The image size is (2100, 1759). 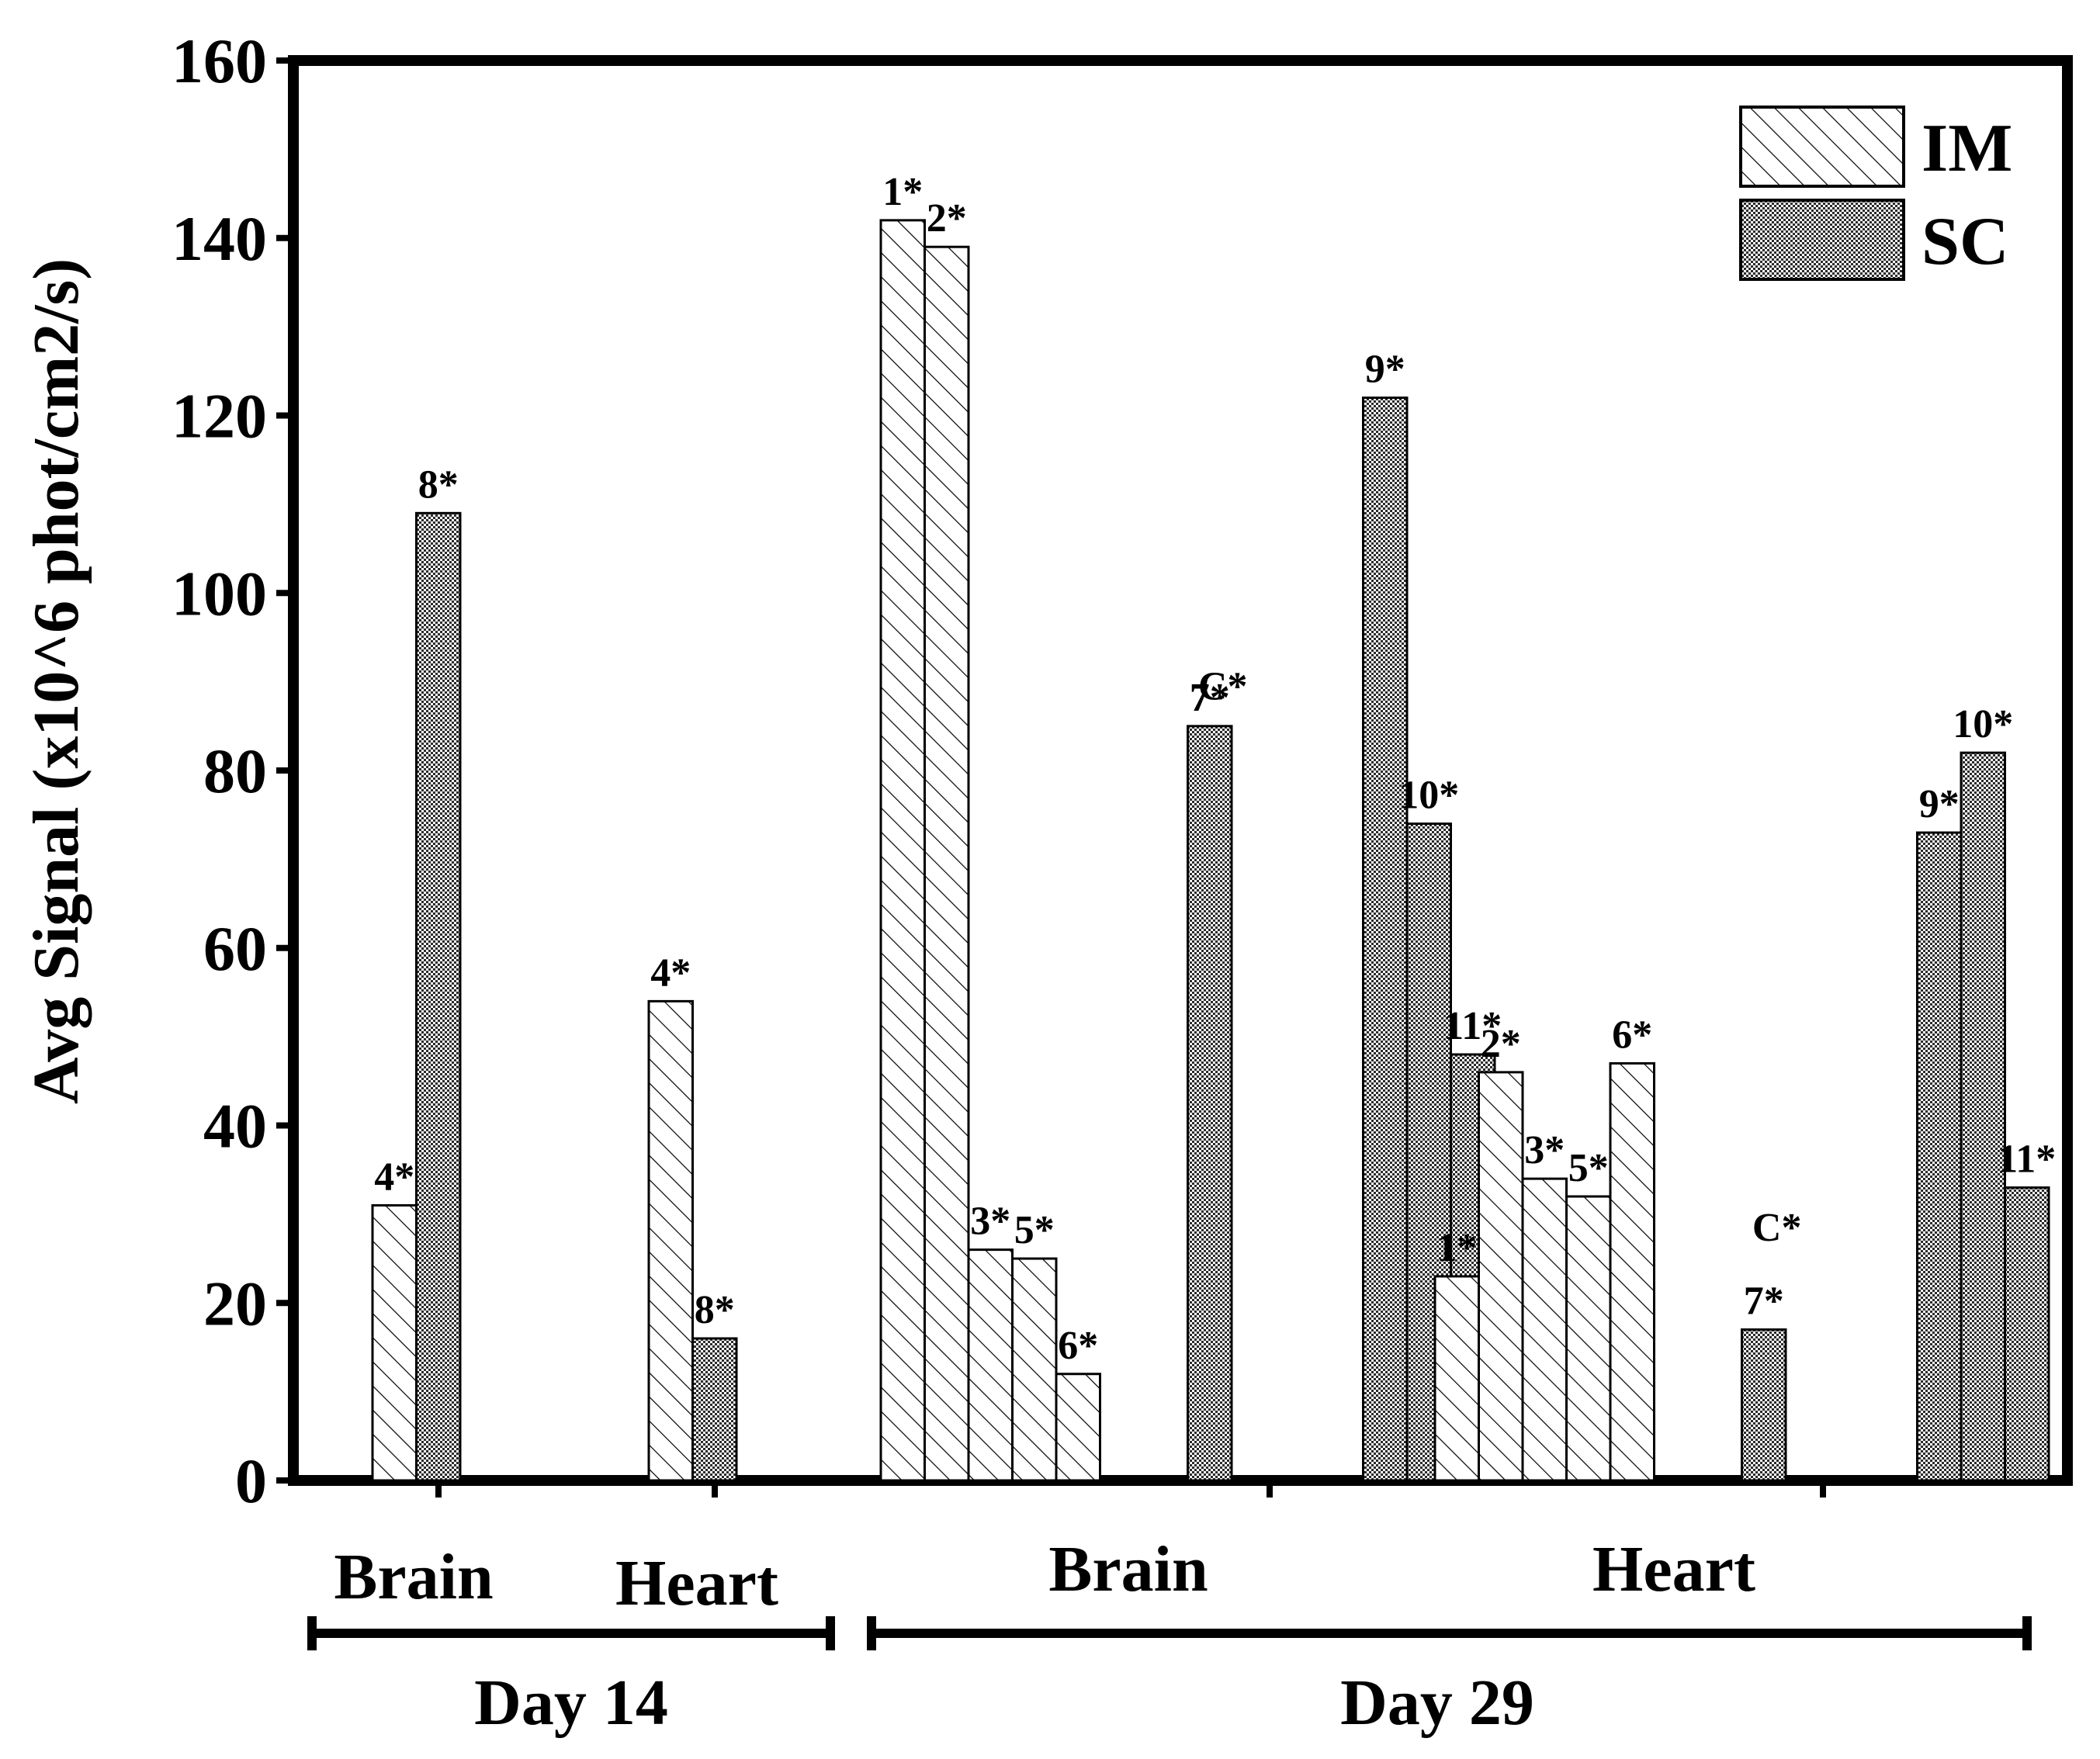 What do you see at coordinates (438, 997) in the screenshot?
I see `bar-day14-brain-sc` at bounding box center [438, 997].